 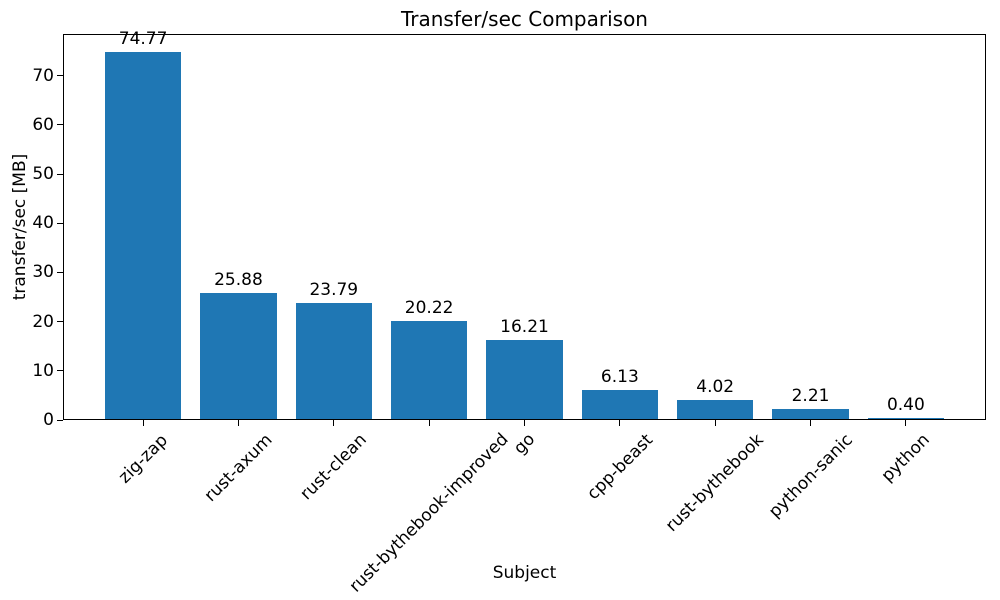 What do you see at coordinates (43, 223) in the screenshot?
I see `y-tick-label: 40` at bounding box center [43, 223].